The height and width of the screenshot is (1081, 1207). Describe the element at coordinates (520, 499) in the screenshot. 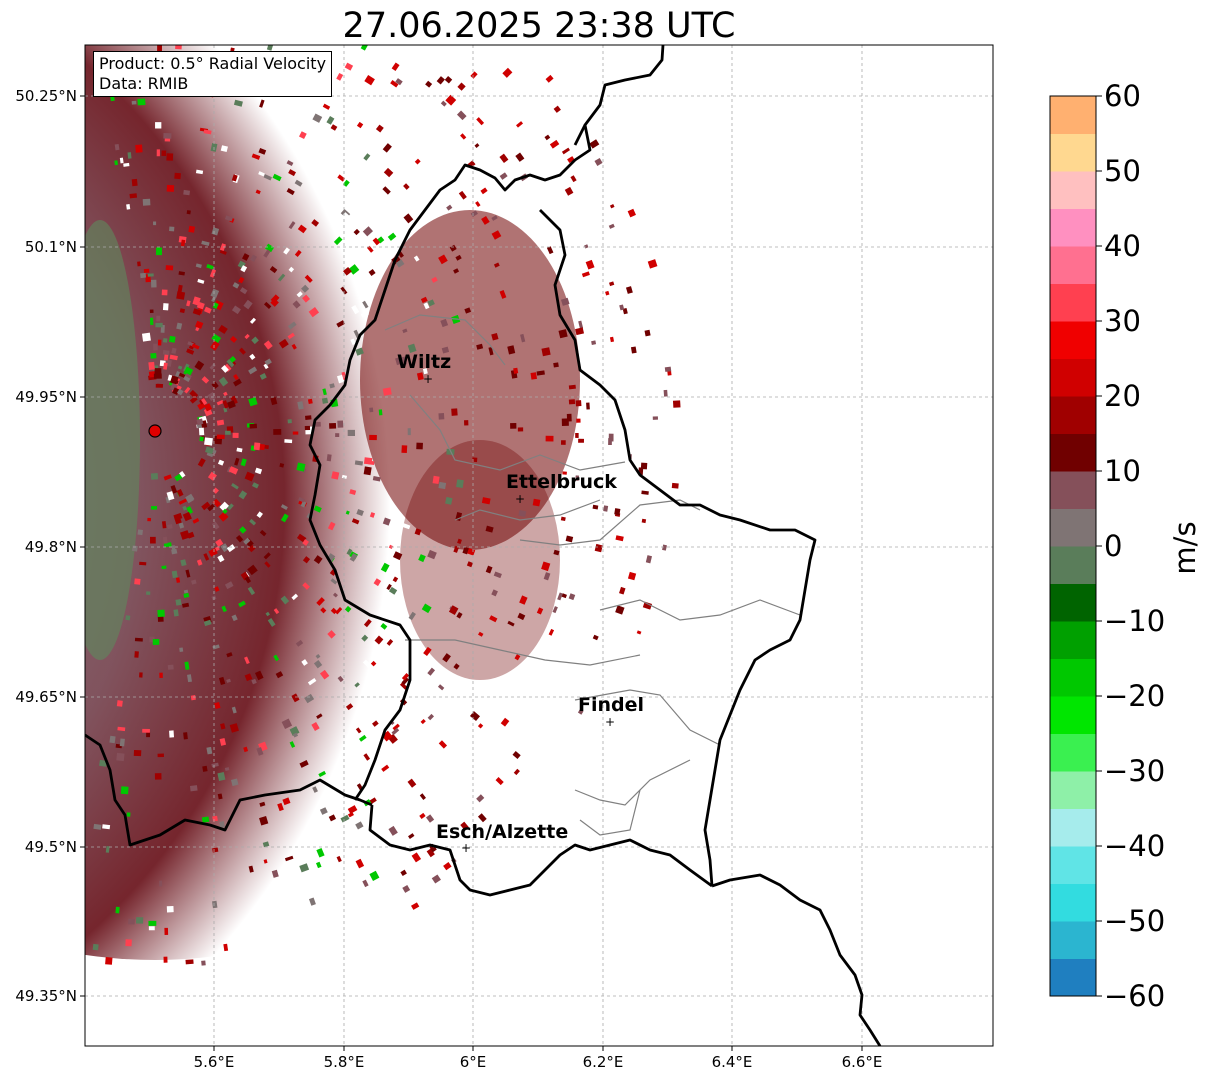

I see `city-marker-icon: +` at that location.